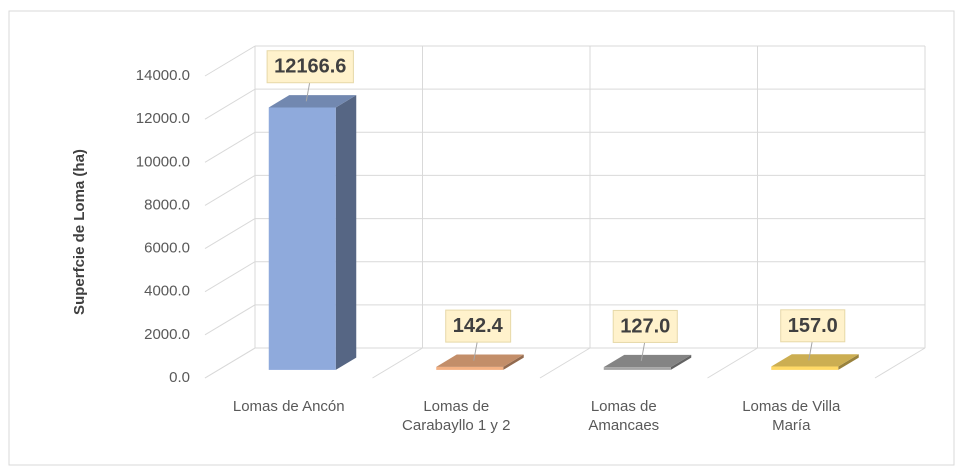 The width and height of the screenshot is (963, 476). Describe the element at coordinates (79, 232) in the screenshot. I see `y-axis-title: Superfcie de Loma (ha)` at that location.